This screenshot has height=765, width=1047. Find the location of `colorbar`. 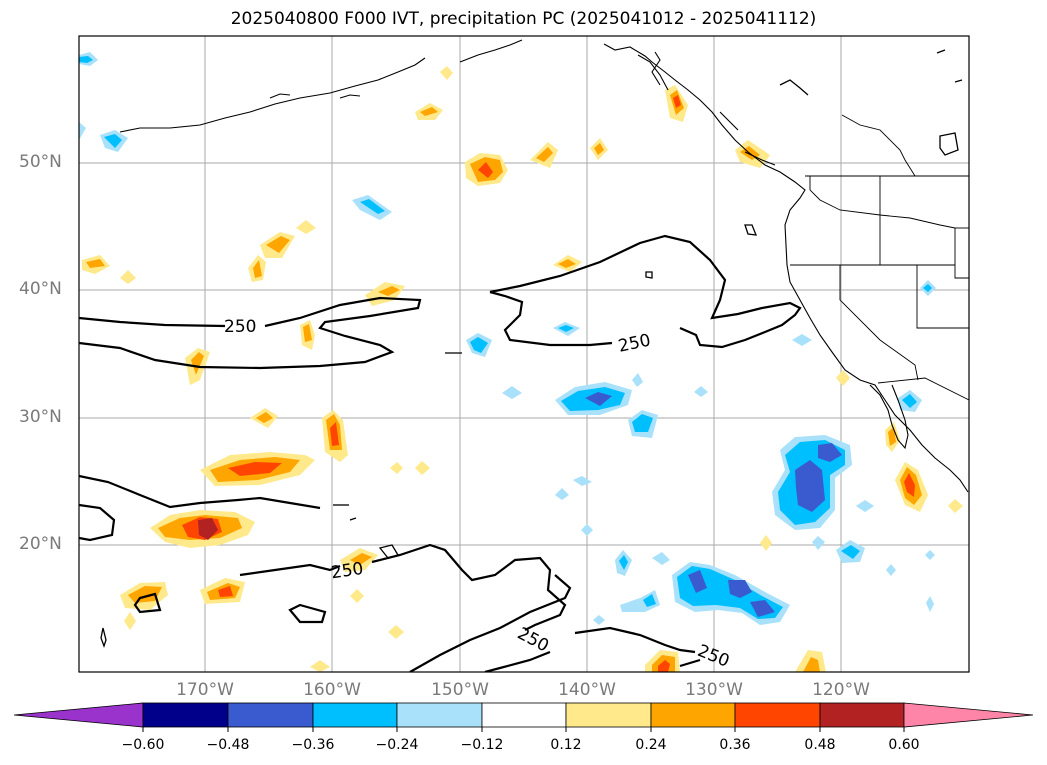

colorbar is located at coordinates (523, 717).